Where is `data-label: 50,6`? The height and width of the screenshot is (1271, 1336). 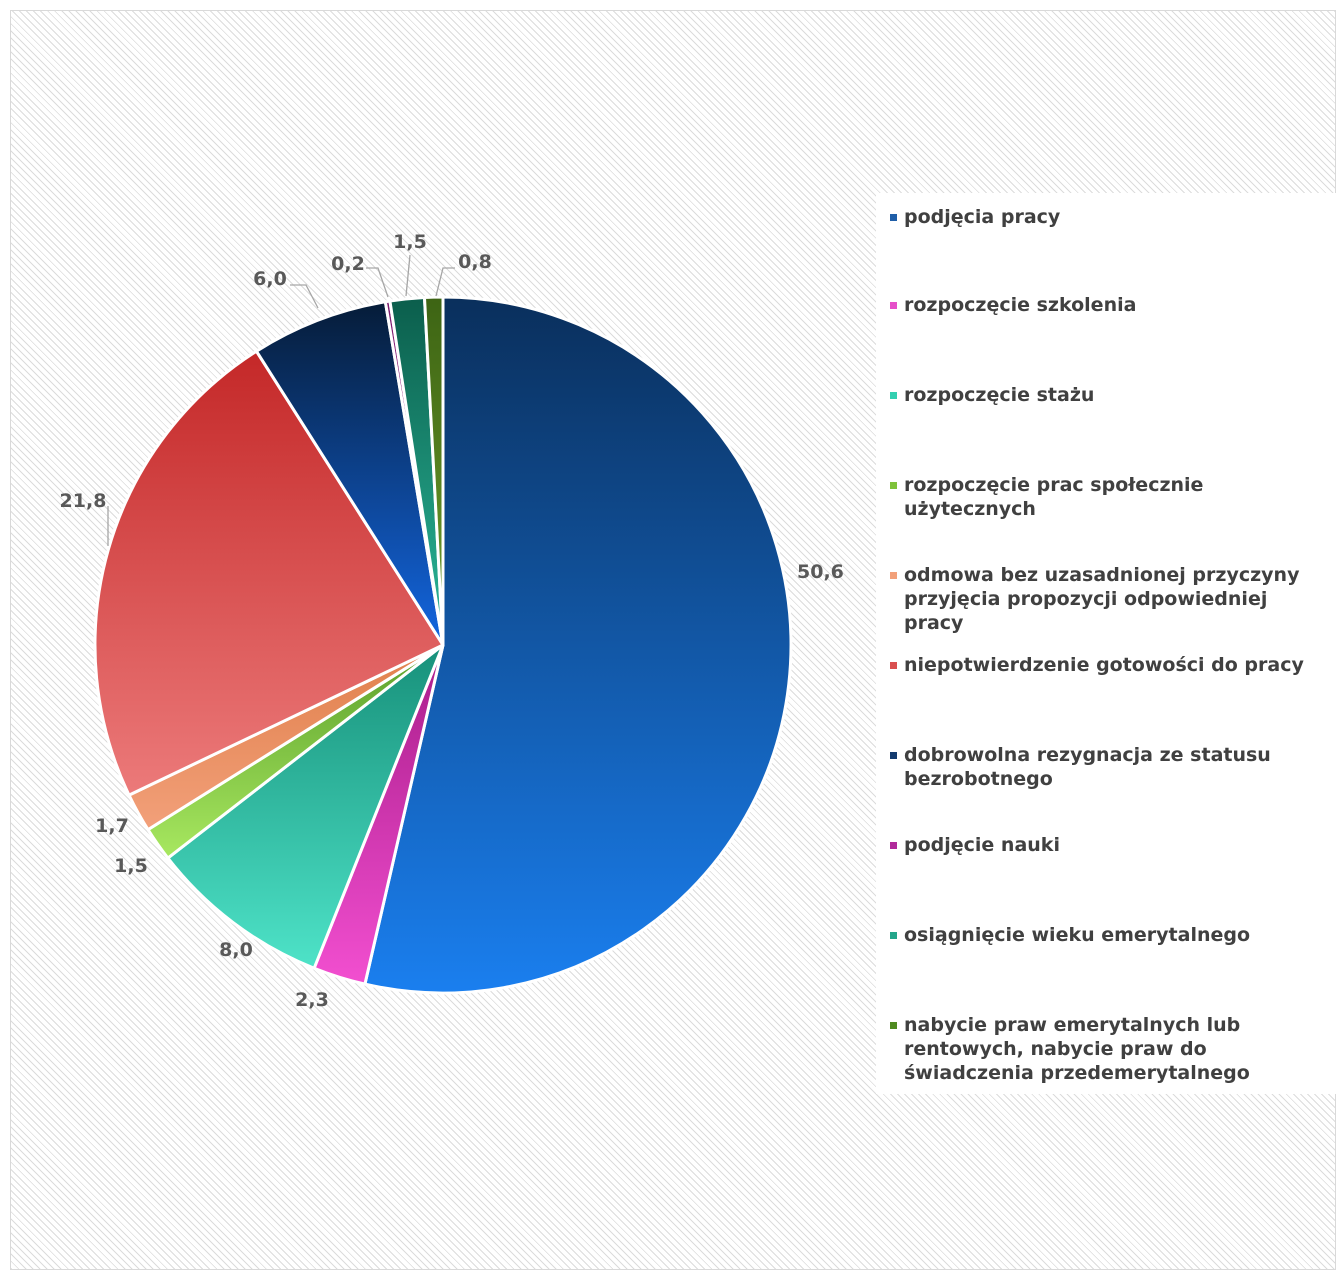 data-label: 50,6 is located at coordinates (820, 572).